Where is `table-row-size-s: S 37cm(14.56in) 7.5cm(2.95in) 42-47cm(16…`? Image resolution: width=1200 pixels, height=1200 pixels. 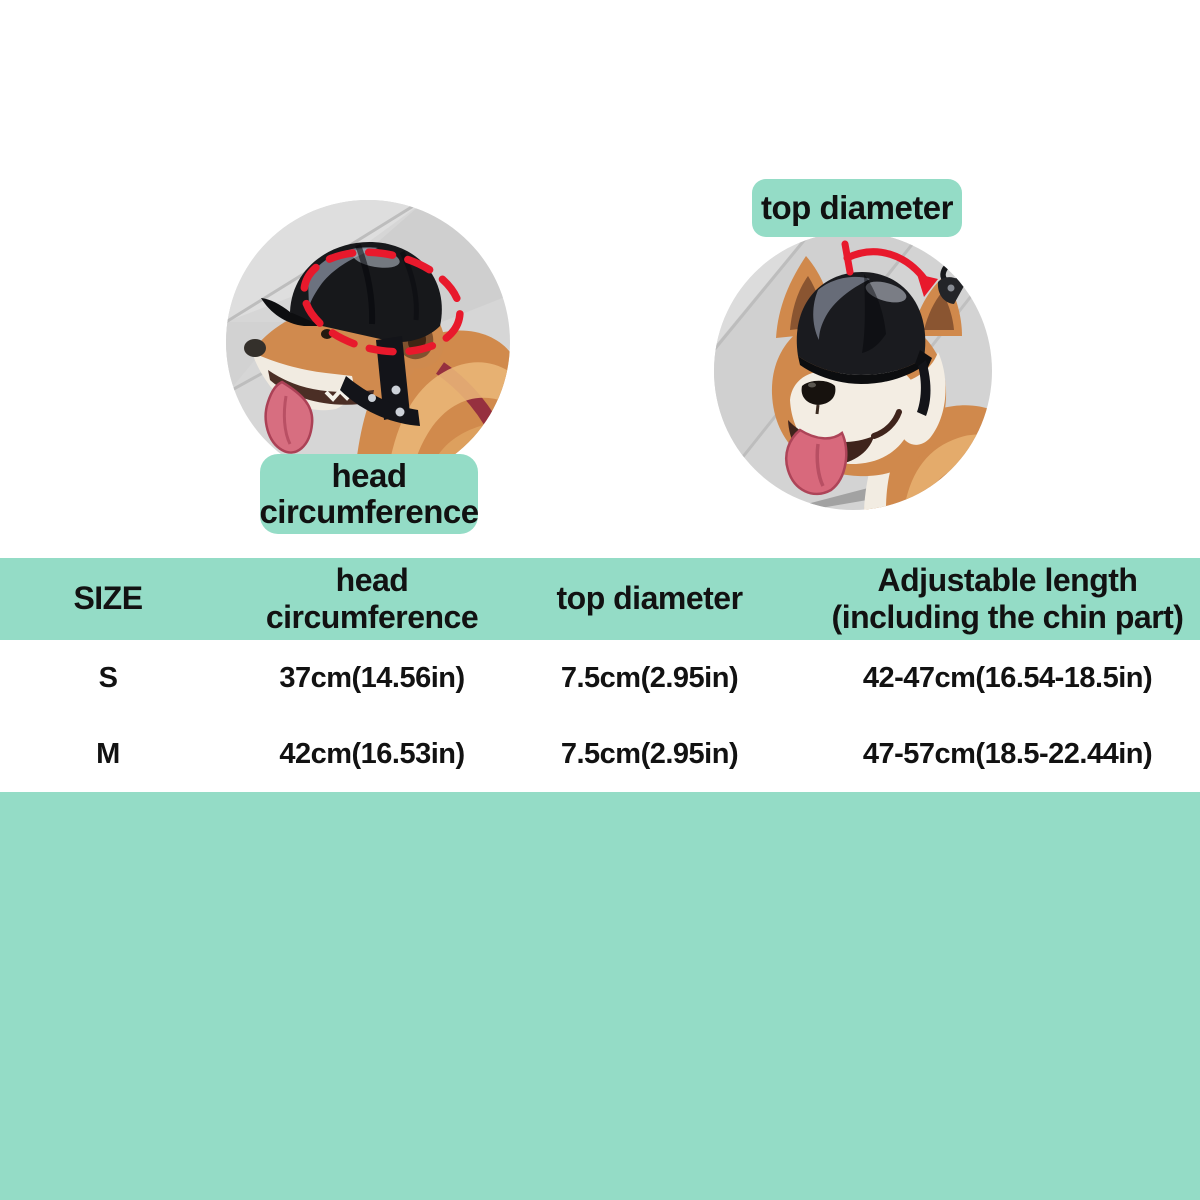
table-row-size-s: S 37cm(14.56in) 7.5cm(2.95in) 42-47cm(16… is located at coordinates (600, 678).